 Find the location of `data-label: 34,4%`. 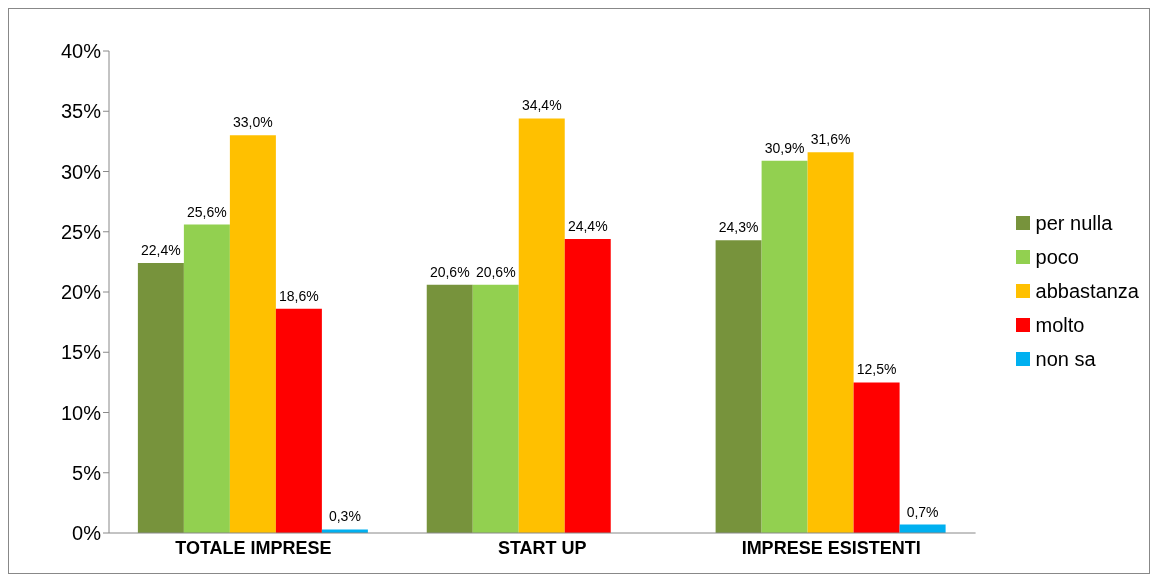

data-label: 34,4% is located at coordinates (541, 105).